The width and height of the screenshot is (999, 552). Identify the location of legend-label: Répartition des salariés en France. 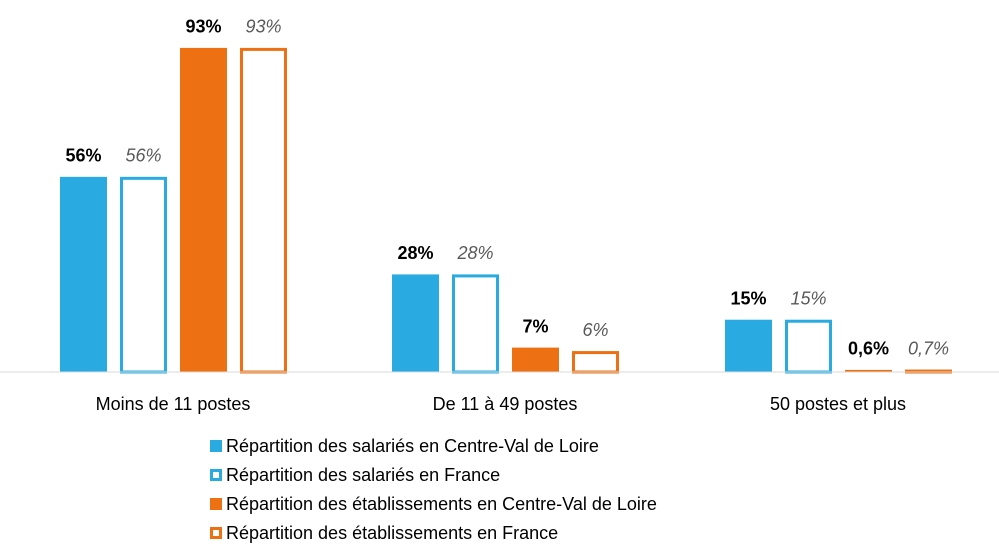
(363, 475).